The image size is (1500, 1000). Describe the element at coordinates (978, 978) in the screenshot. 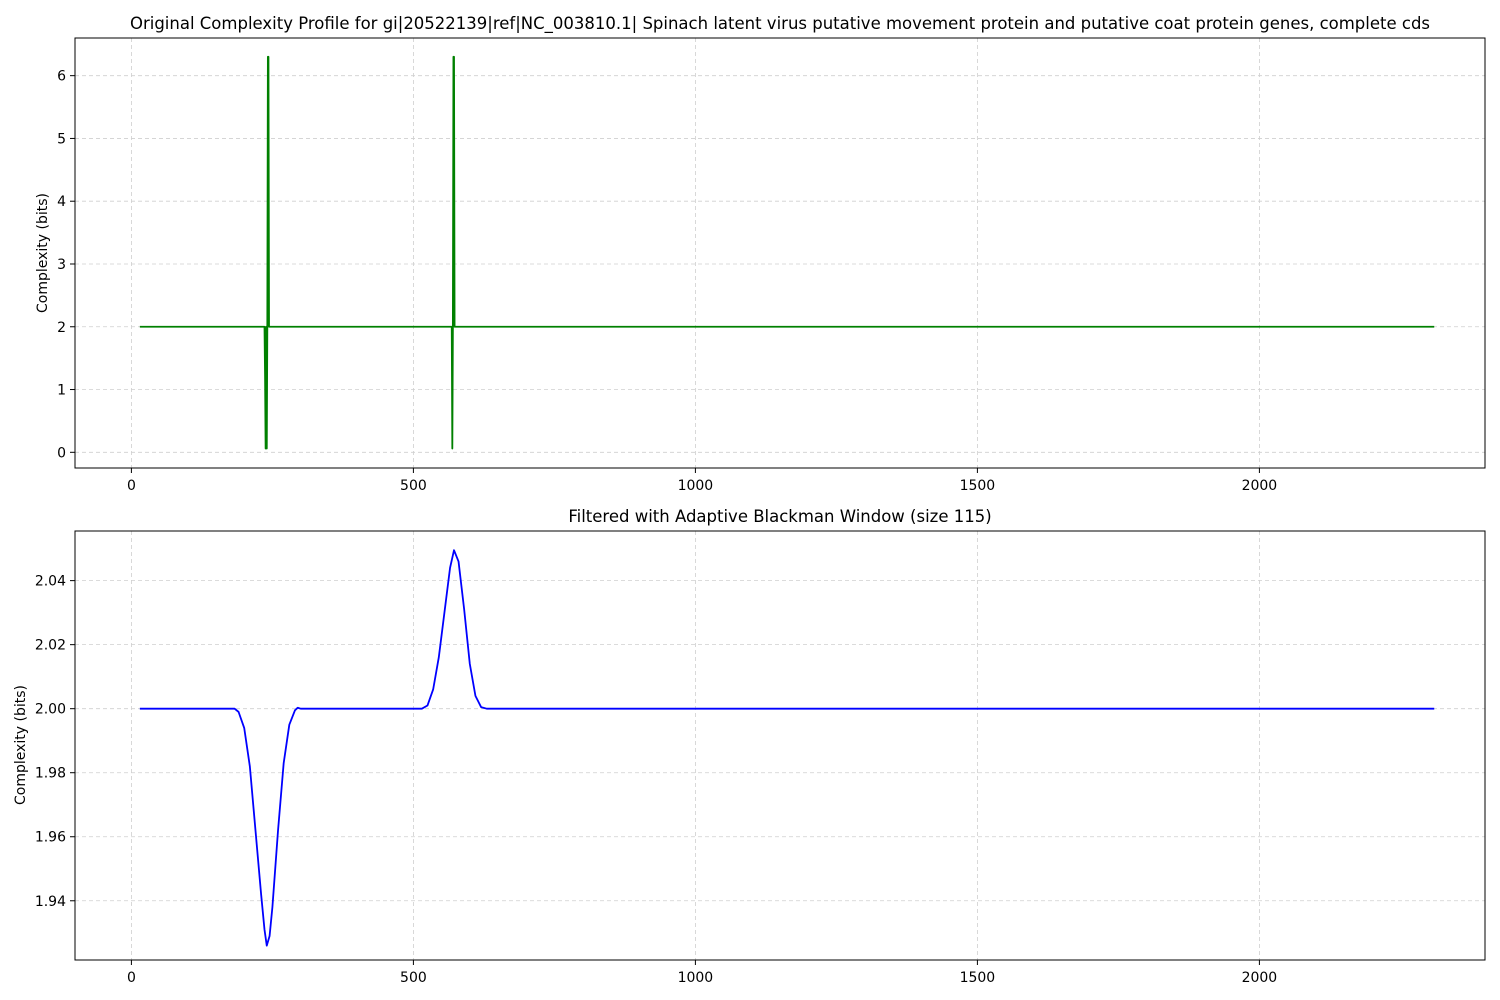

I see `chart-bottom-x-tick-label-3: 1500` at that location.